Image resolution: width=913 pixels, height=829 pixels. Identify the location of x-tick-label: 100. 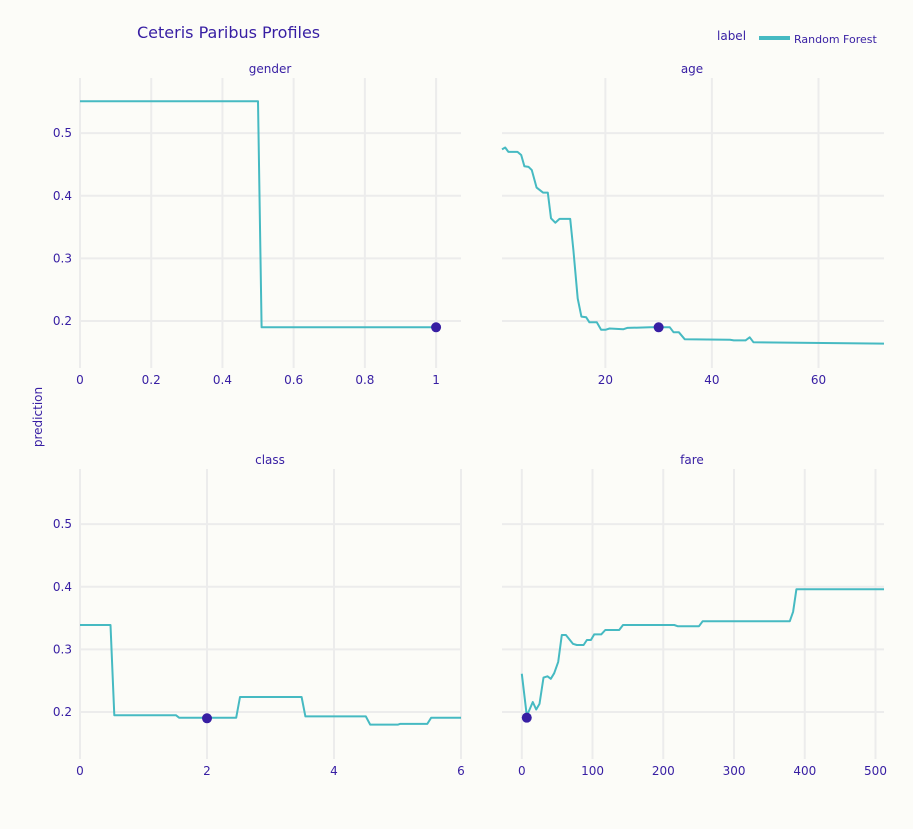
(592, 771).